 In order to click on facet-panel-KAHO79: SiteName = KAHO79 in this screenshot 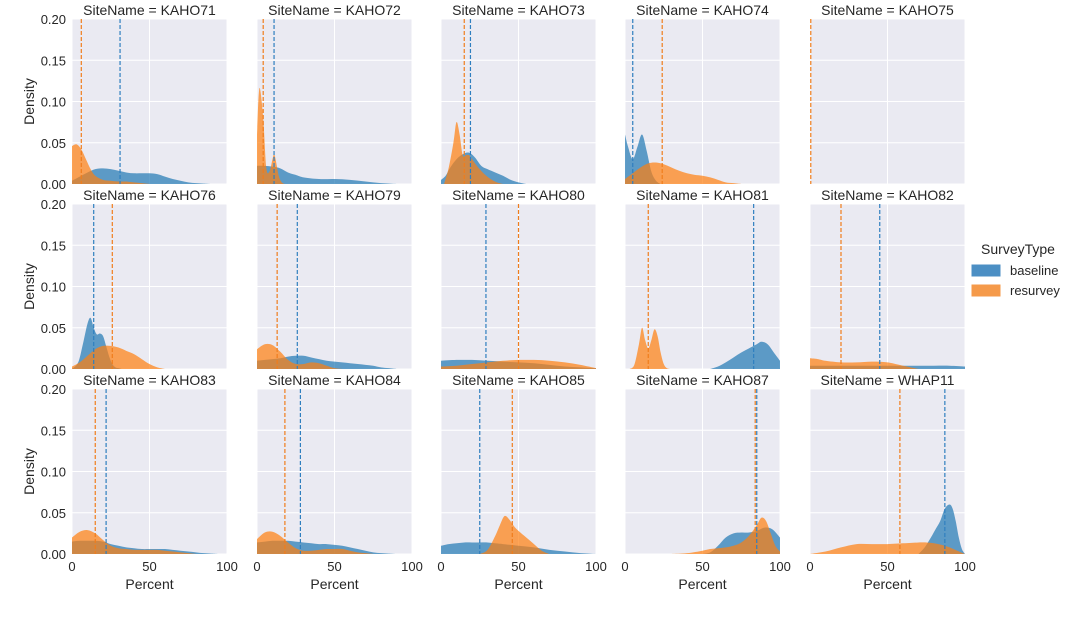, I will do `click(334, 278)`.